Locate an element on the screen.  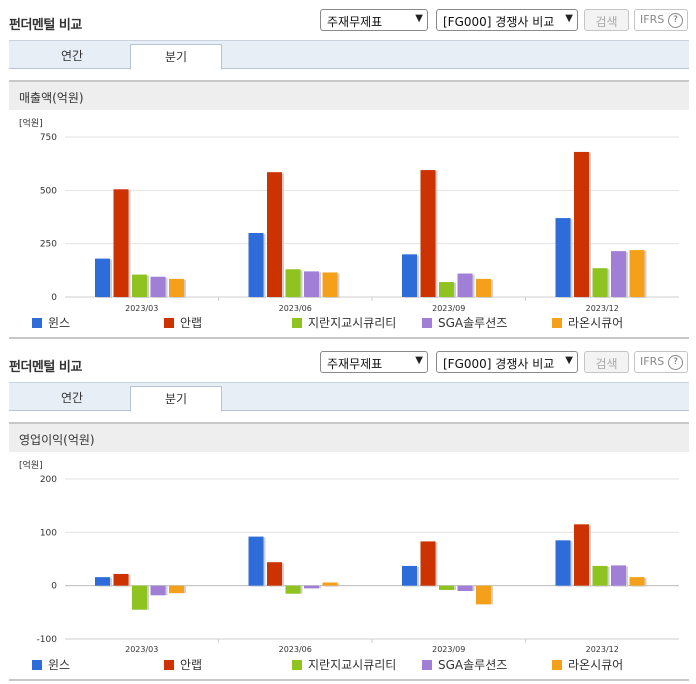
metric-header: 영업이익(억원) is located at coordinates (349, 437).